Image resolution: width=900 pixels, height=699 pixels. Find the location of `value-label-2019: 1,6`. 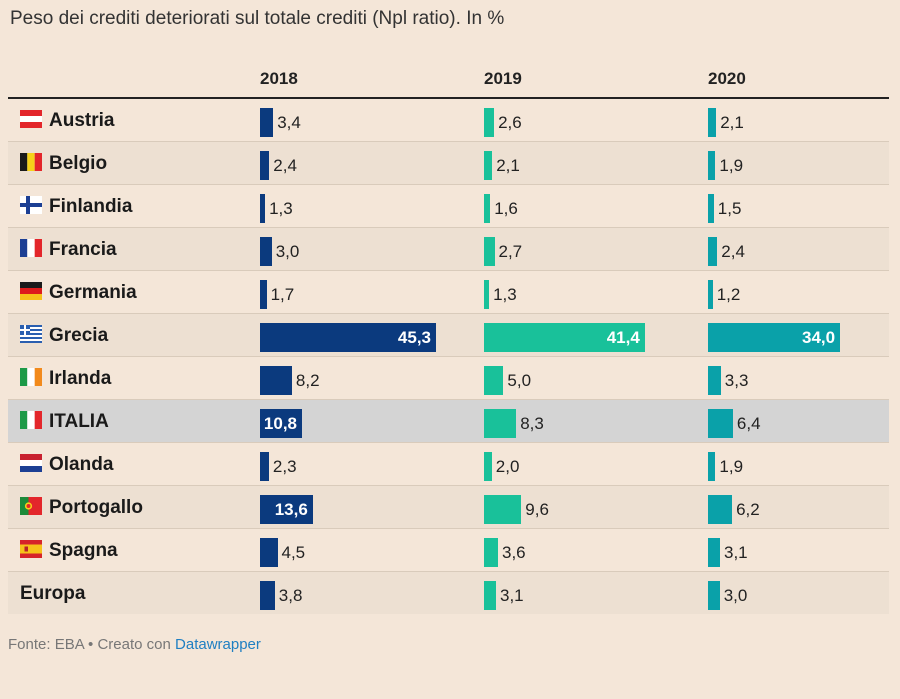

value-label-2019: 1,6 is located at coordinates (506, 208).